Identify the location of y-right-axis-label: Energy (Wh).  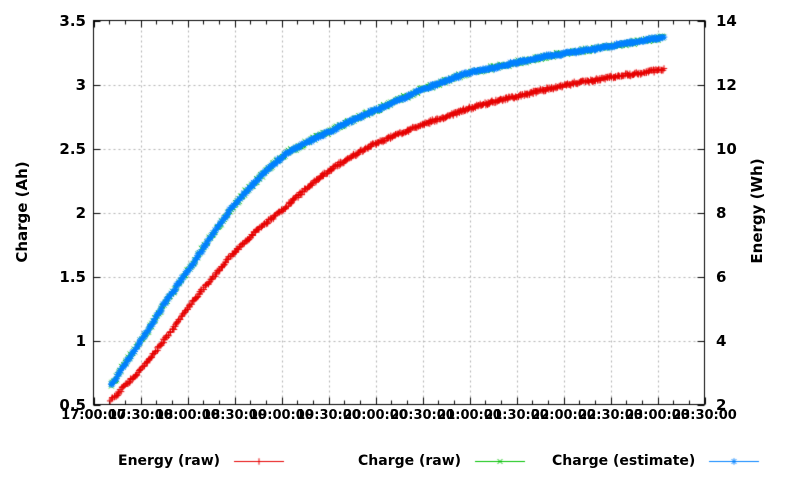
(757, 211).